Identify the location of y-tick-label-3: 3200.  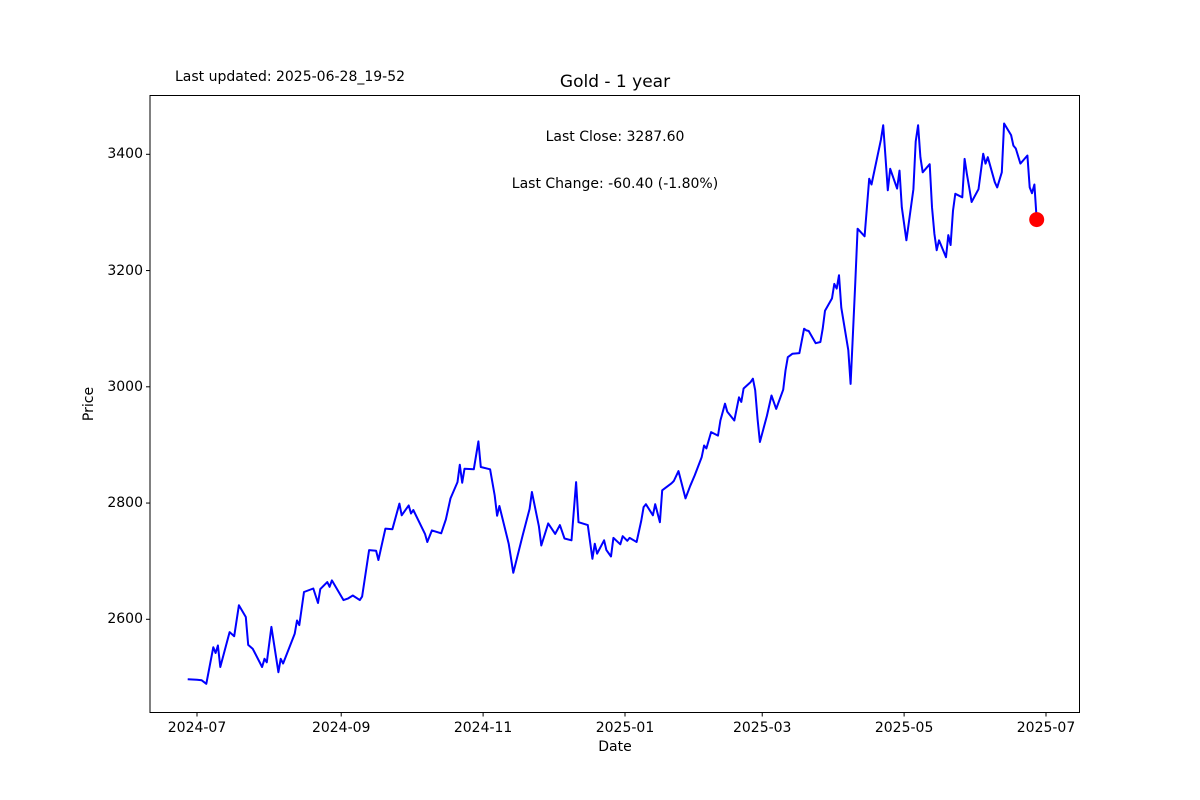
(125, 270).